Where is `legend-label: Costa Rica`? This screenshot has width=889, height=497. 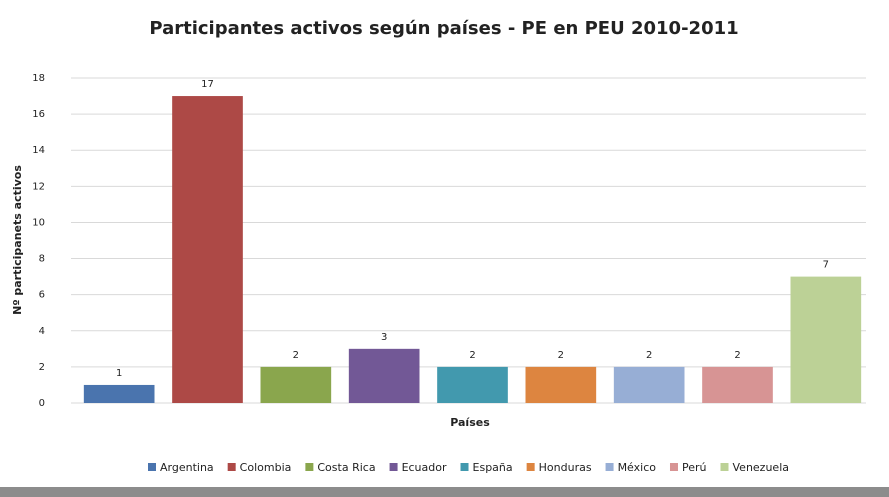 legend-label: Costa Rica is located at coordinates (346, 467).